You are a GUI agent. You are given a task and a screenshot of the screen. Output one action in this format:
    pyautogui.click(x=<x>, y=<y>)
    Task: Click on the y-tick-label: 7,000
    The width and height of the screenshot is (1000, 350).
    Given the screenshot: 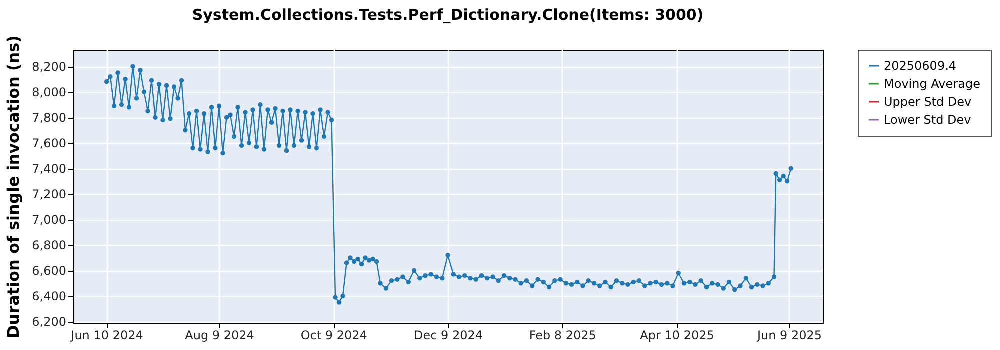 What is the action you would take?
    pyautogui.click(x=49, y=220)
    